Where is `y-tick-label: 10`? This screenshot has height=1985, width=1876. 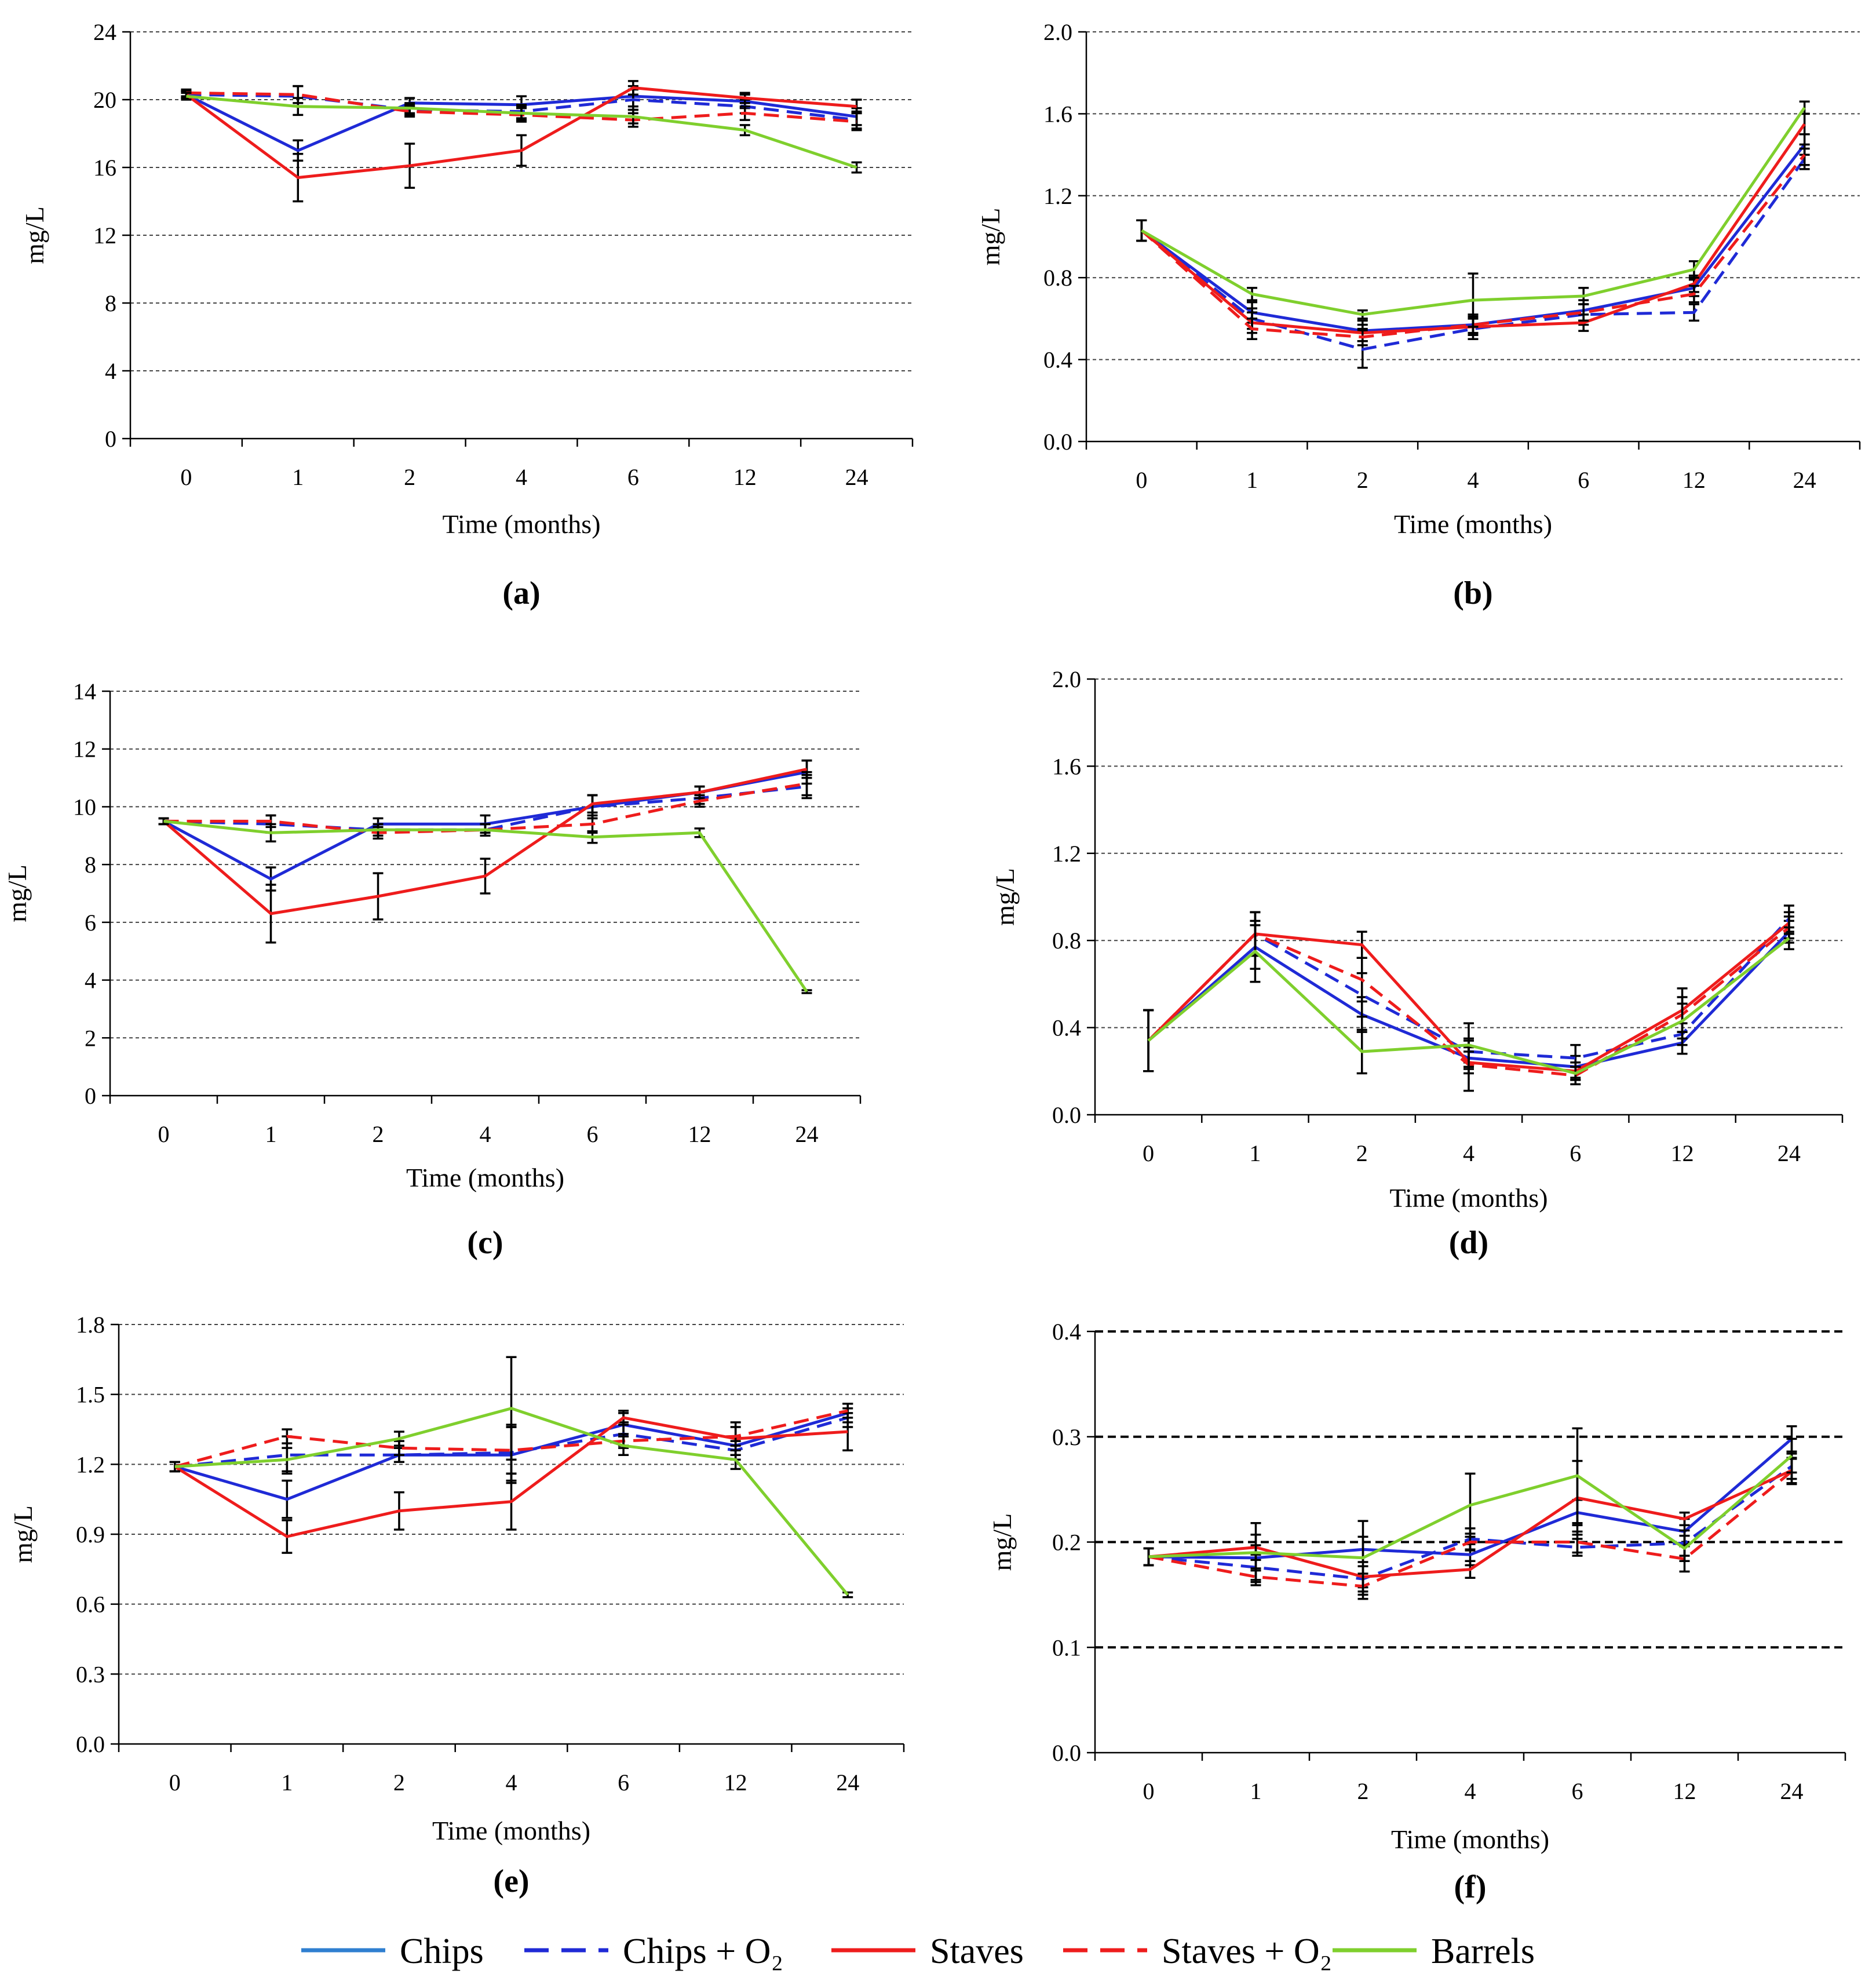
y-tick-label: 10 is located at coordinates (84, 807).